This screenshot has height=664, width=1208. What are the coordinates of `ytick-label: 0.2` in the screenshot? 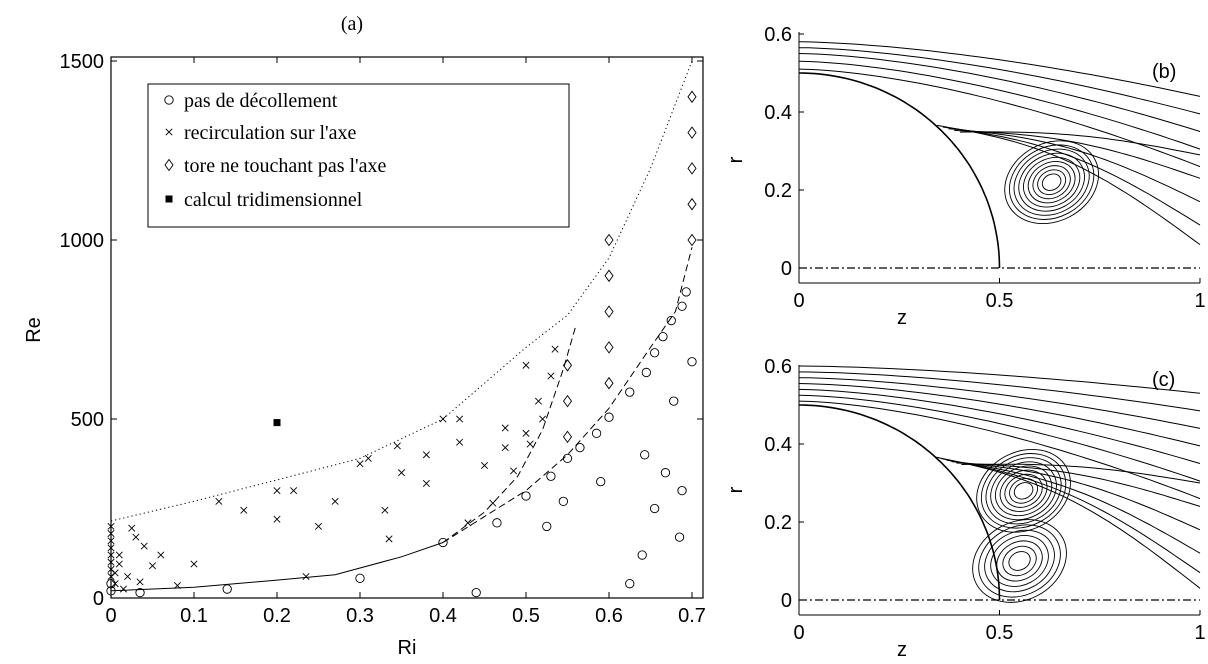 It's located at (778, 523).